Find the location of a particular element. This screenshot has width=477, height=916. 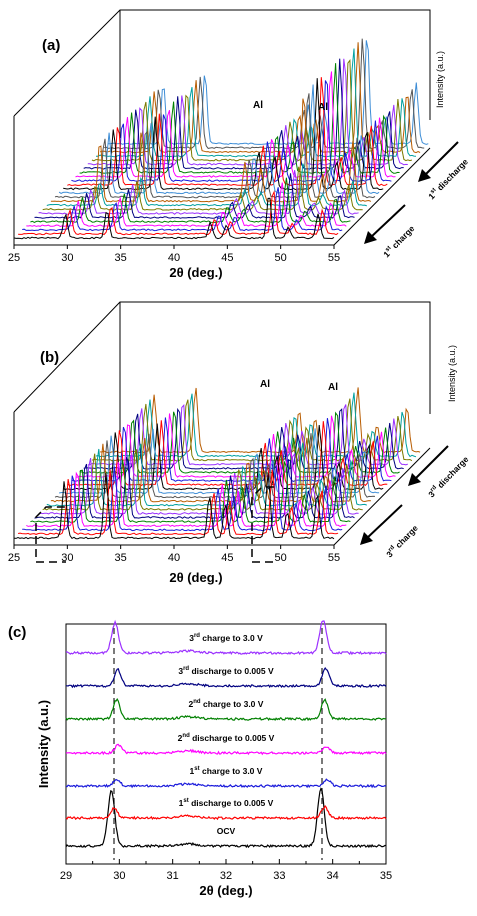

panel-a-charge-text: 1st charge is located at coordinates (398, 241).